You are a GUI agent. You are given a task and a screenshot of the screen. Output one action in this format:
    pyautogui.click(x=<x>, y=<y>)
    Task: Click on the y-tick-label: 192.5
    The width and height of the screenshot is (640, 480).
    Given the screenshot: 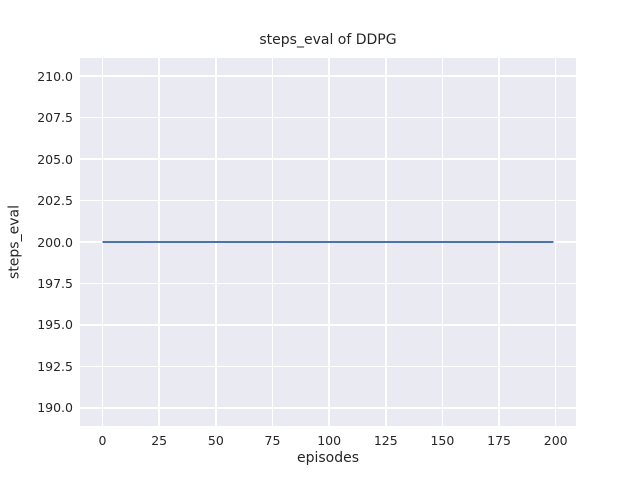 What is the action you would take?
    pyautogui.click(x=55, y=366)
    